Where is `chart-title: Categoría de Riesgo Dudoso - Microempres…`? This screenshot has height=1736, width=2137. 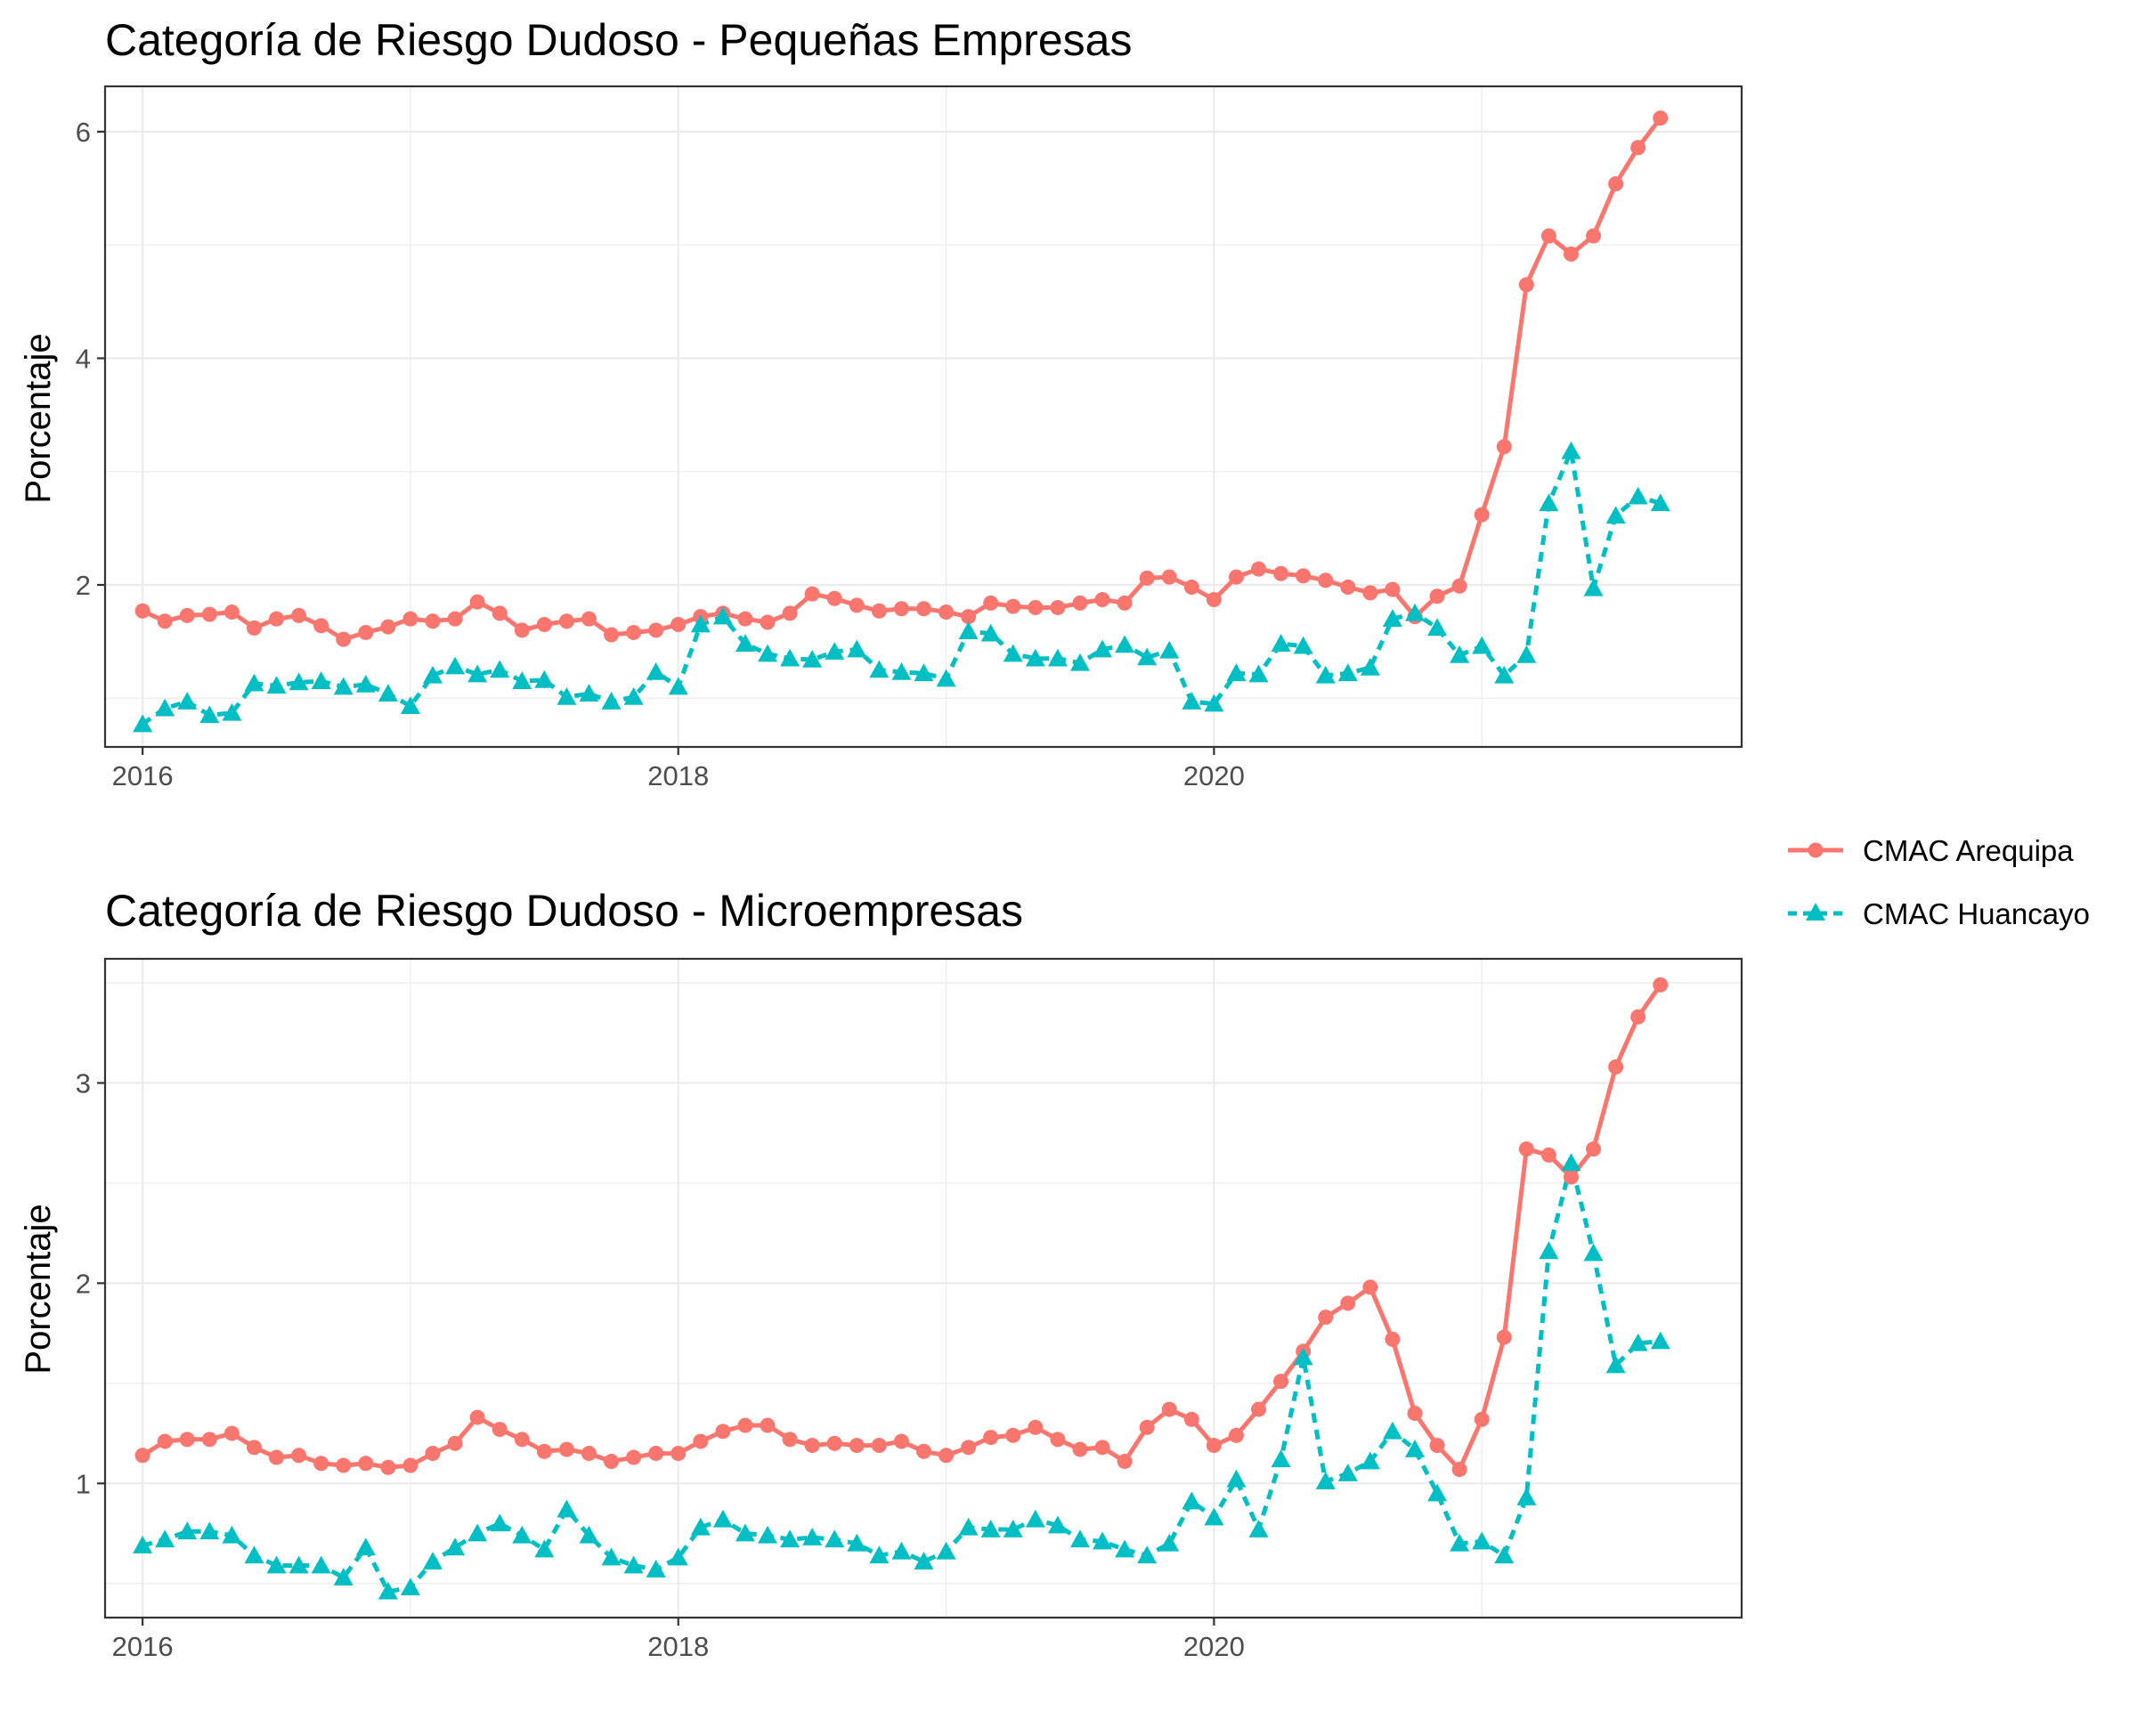 chart-title: Categoría de Riesgo Dudoso - Microempres… is located at coordinates (564, 911).